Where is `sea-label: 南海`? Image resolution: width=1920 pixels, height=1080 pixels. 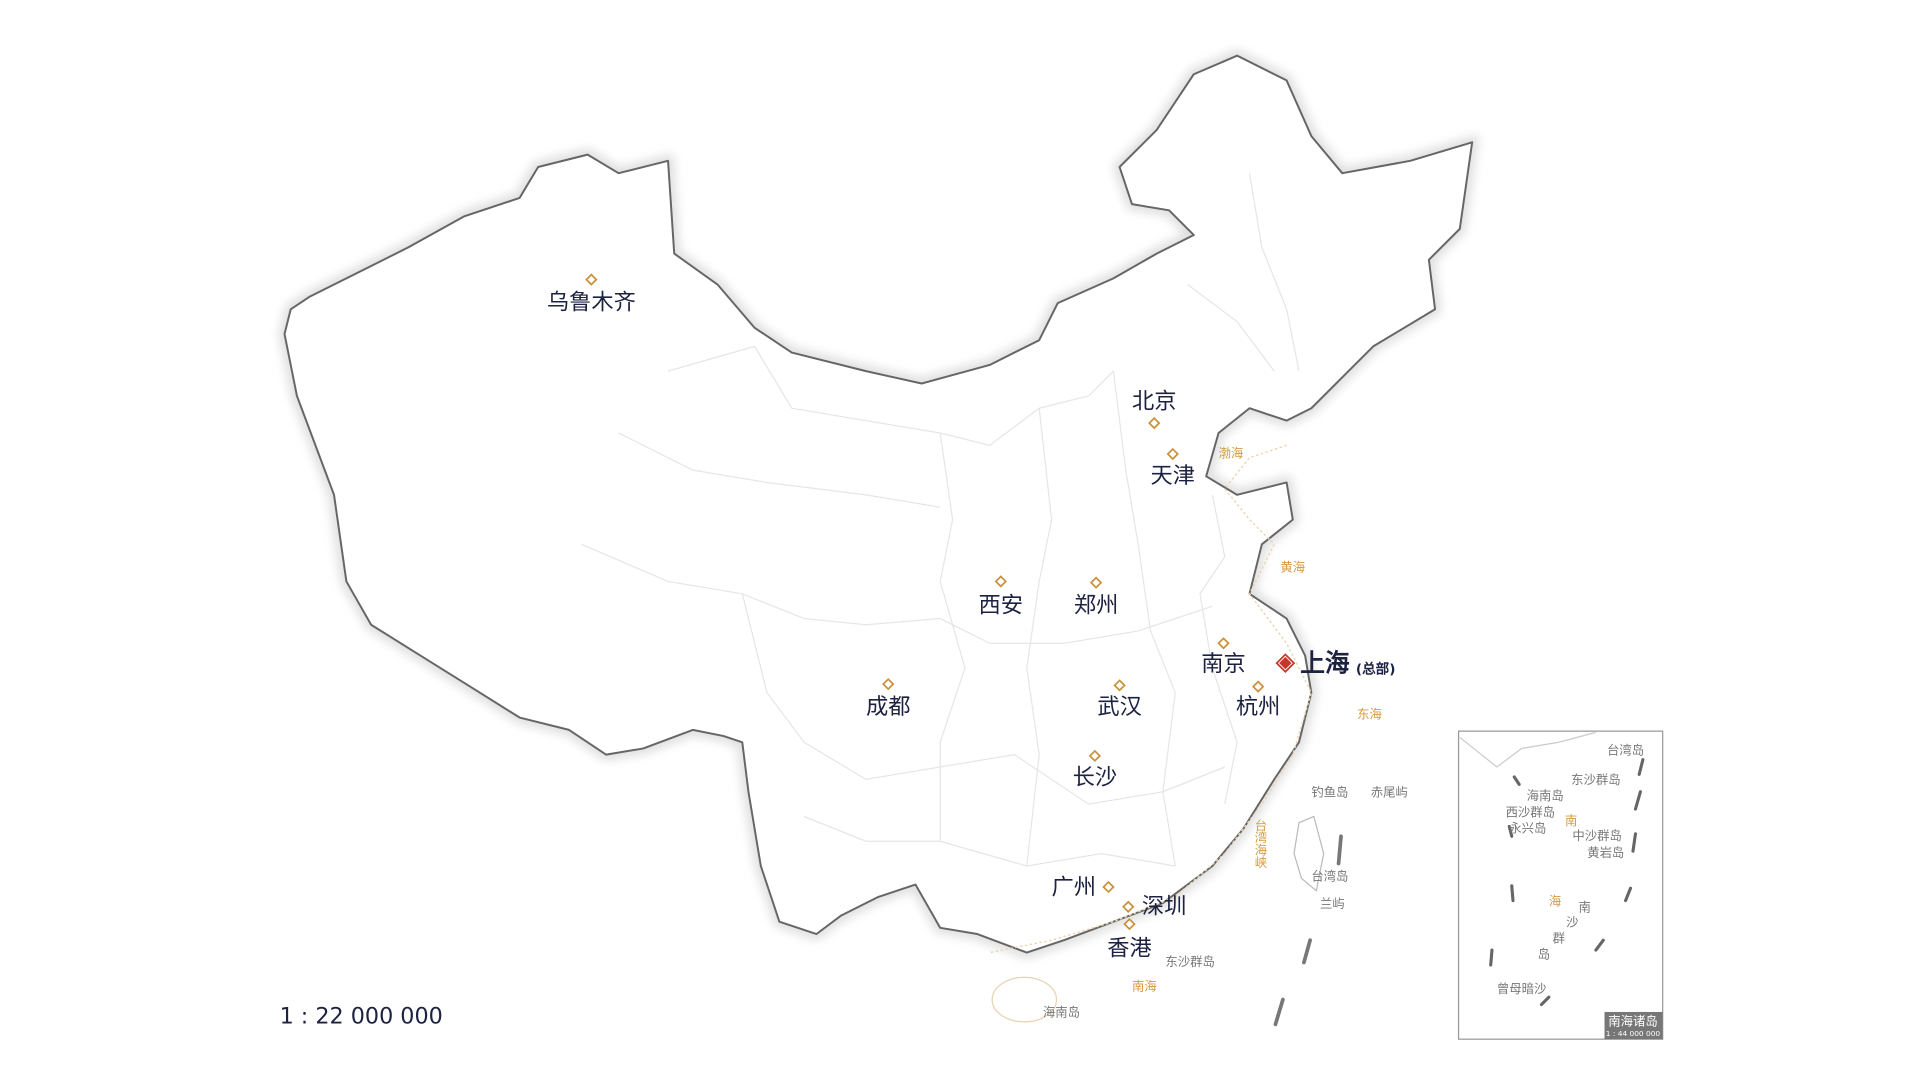 sea-label: 南海 is located at coordinates (1144, 986).